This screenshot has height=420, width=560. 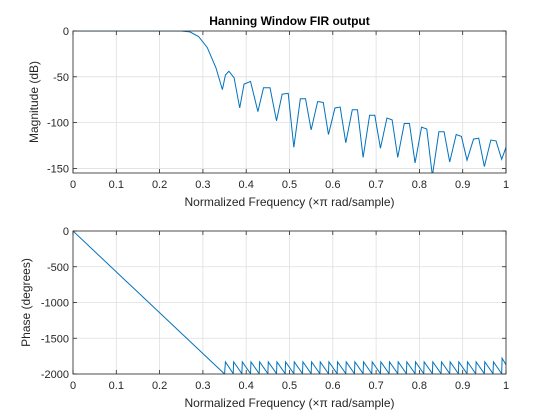 What do you see at coordinates (246, 185) in the screenshot?
I see `magnitude-x-tick-label: 0.4` at bounding box center [246, 185].